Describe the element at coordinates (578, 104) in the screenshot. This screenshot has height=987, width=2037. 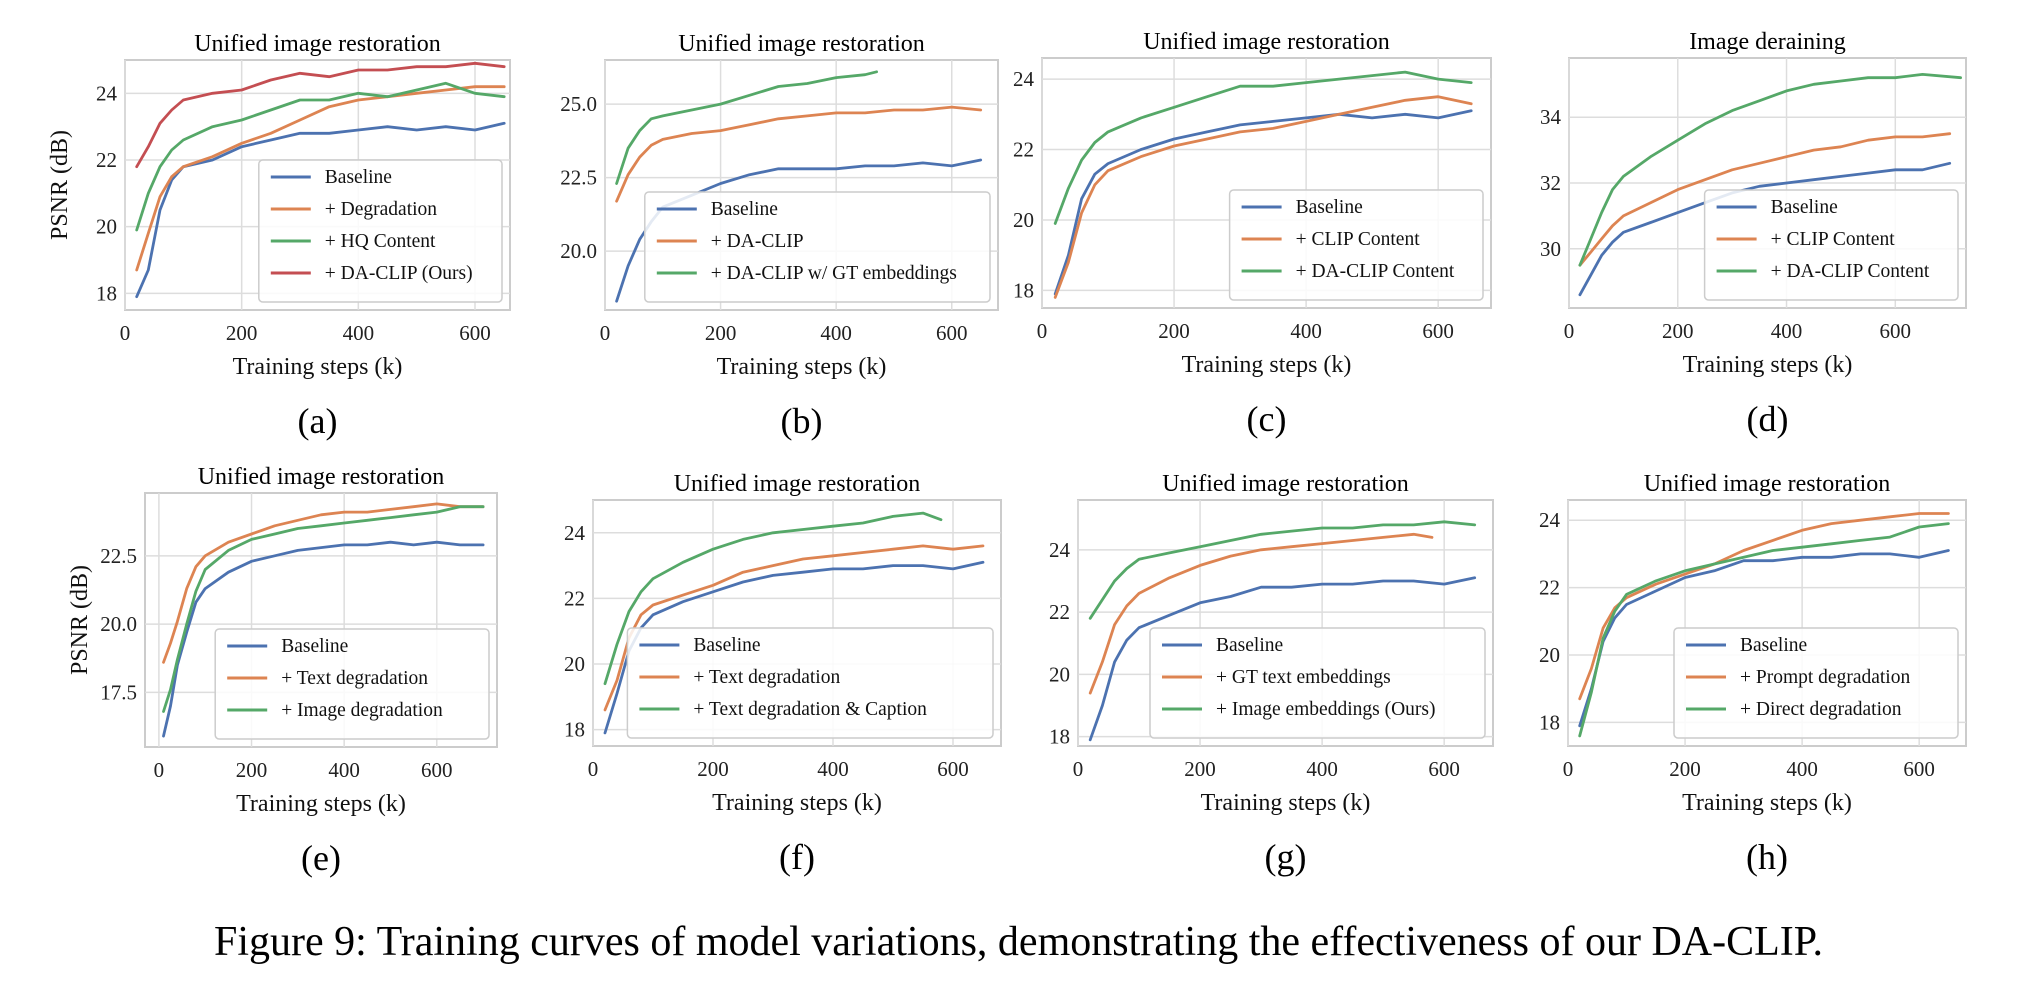
I see `y-tick-label: 25.0` at that location.